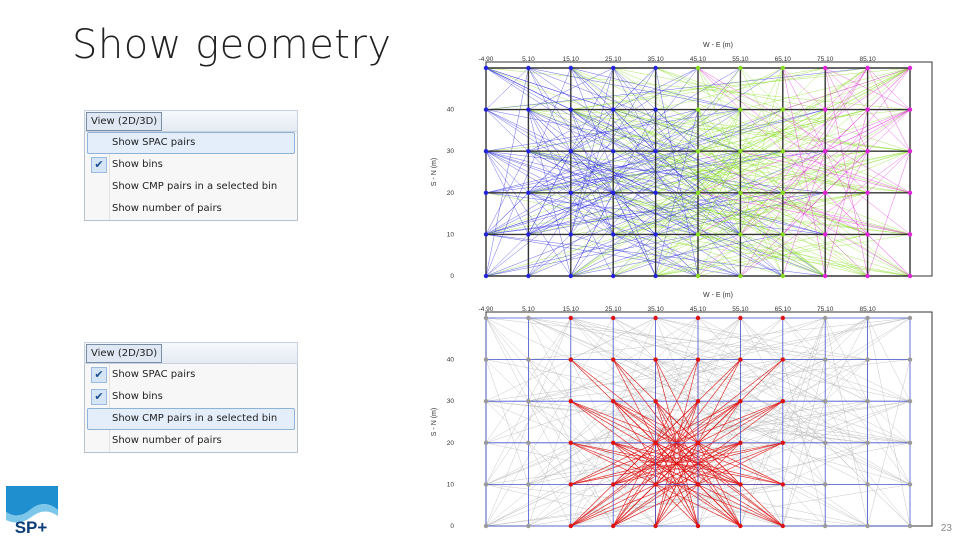 This screenshot has width=960, height=540. Describe the element at coordinates (195, 418) in the screenshot. I see `menu-item-label: Show CMP pairs in a selected bin` at that location.